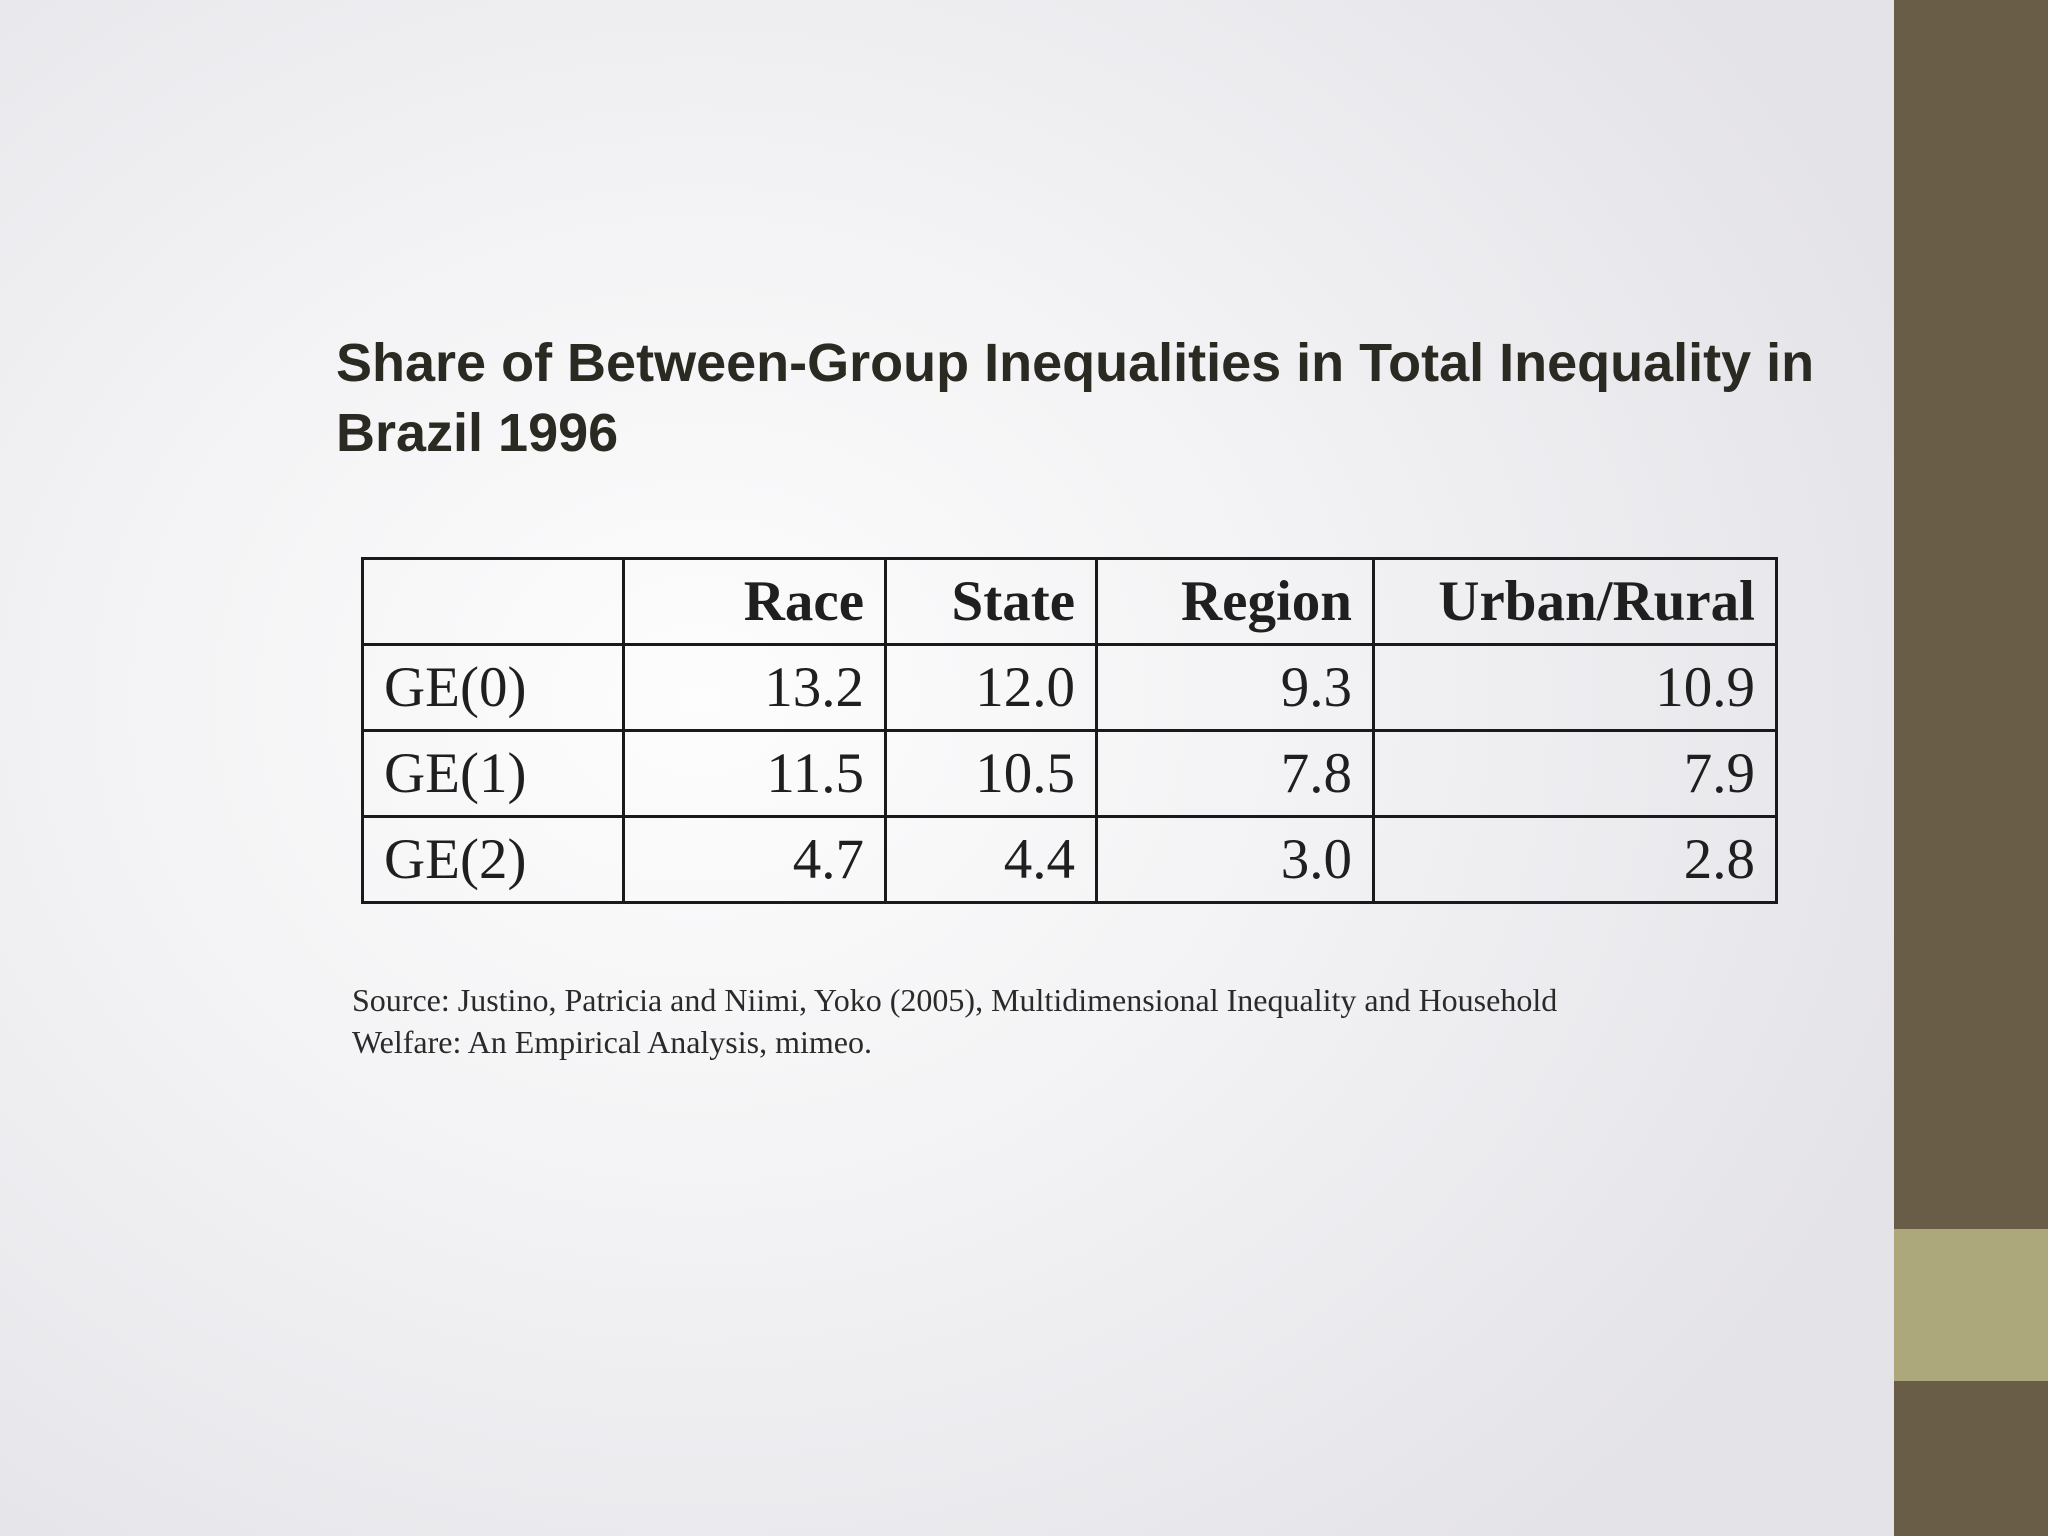 Image resolution: width=2048 pixels, height=1536 pixels. What do you see at coordinates (1575, 859) in the screenshot?
I see `cell-ge2-urban-rural: 2.8` at bounding box center [1575, 859].